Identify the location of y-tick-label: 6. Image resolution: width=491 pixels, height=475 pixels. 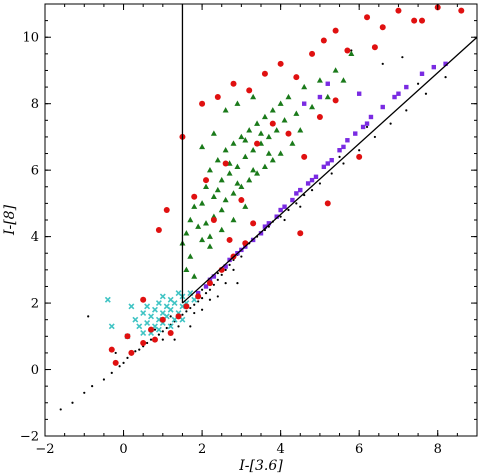
(35, 171).